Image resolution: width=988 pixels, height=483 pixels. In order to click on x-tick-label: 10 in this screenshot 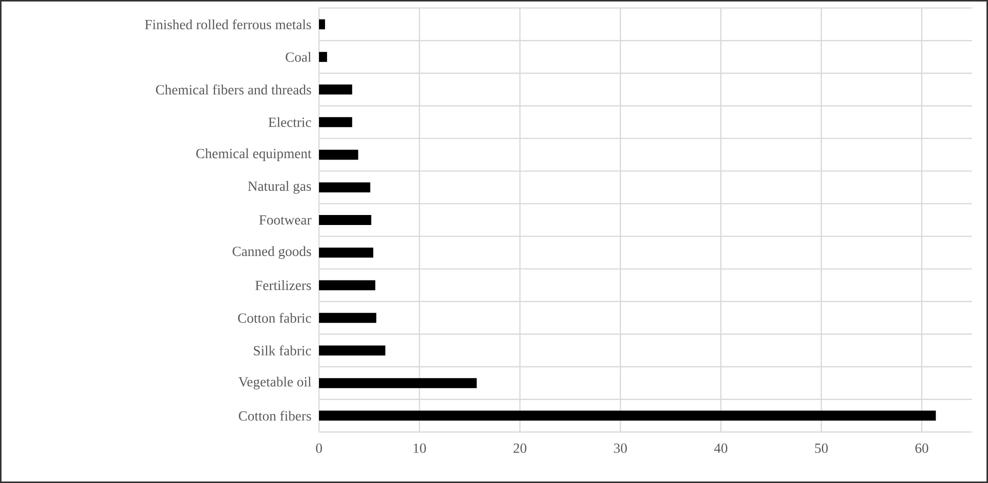, I will do `click(420, 448)`.